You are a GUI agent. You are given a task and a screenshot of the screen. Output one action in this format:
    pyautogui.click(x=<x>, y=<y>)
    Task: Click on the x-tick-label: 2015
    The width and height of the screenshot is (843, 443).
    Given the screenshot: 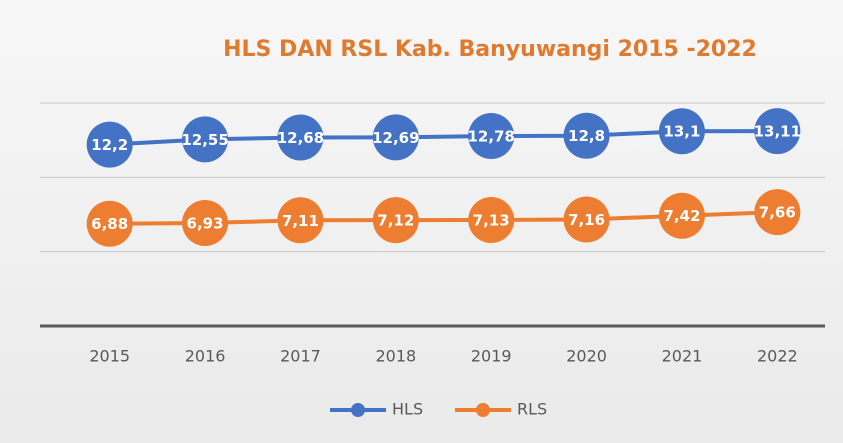 What is the action you would take?
    pyautogui.click(x=109, y=356)
    